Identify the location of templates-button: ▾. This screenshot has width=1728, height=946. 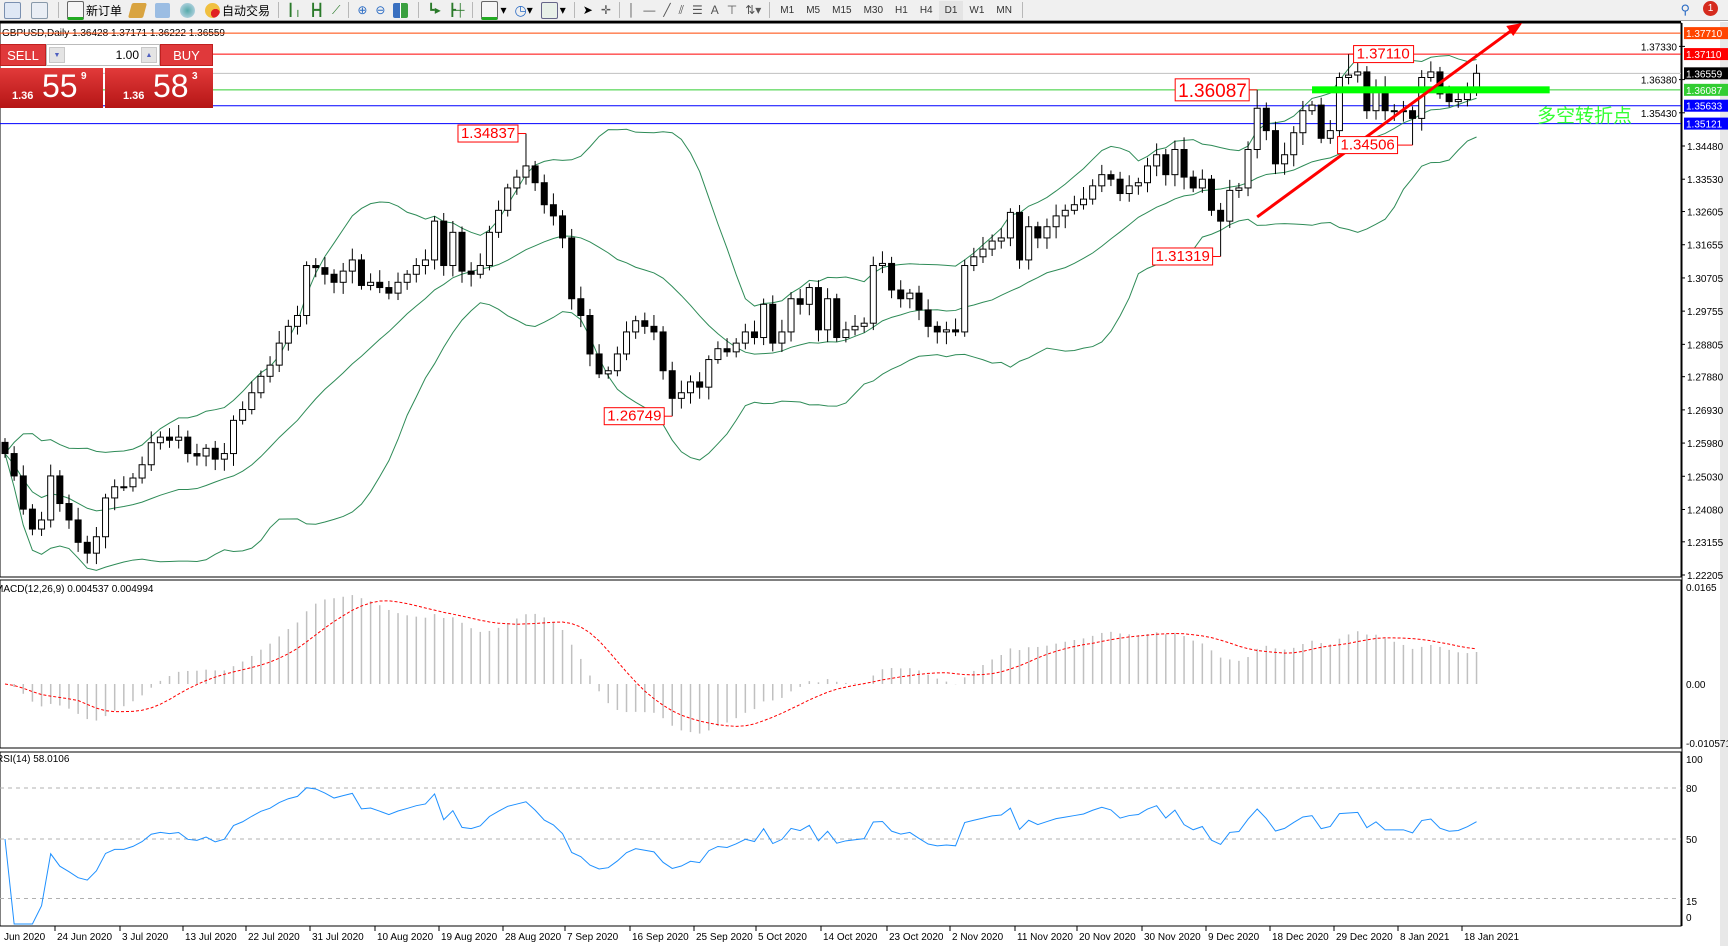
(553, 10).